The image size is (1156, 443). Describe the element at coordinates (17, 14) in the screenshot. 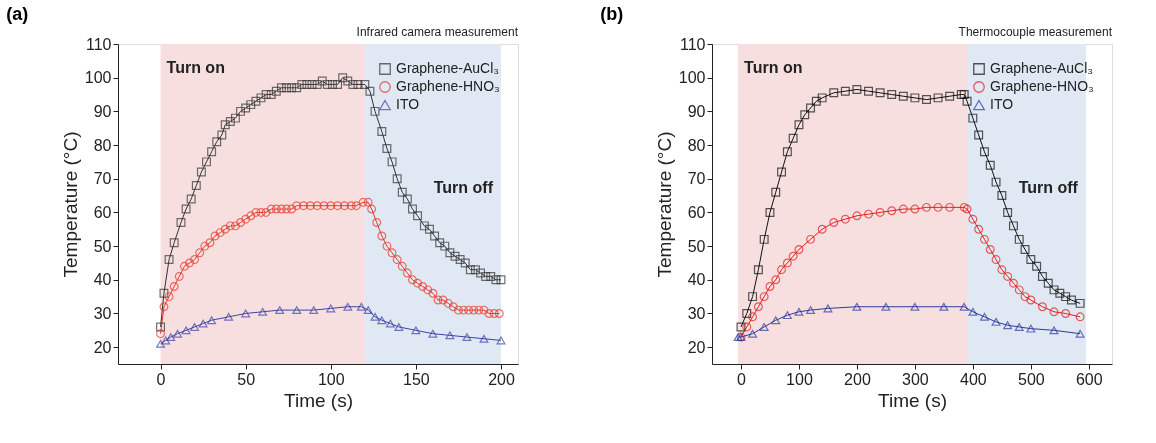

I see `chart-title: (a)` at that location.